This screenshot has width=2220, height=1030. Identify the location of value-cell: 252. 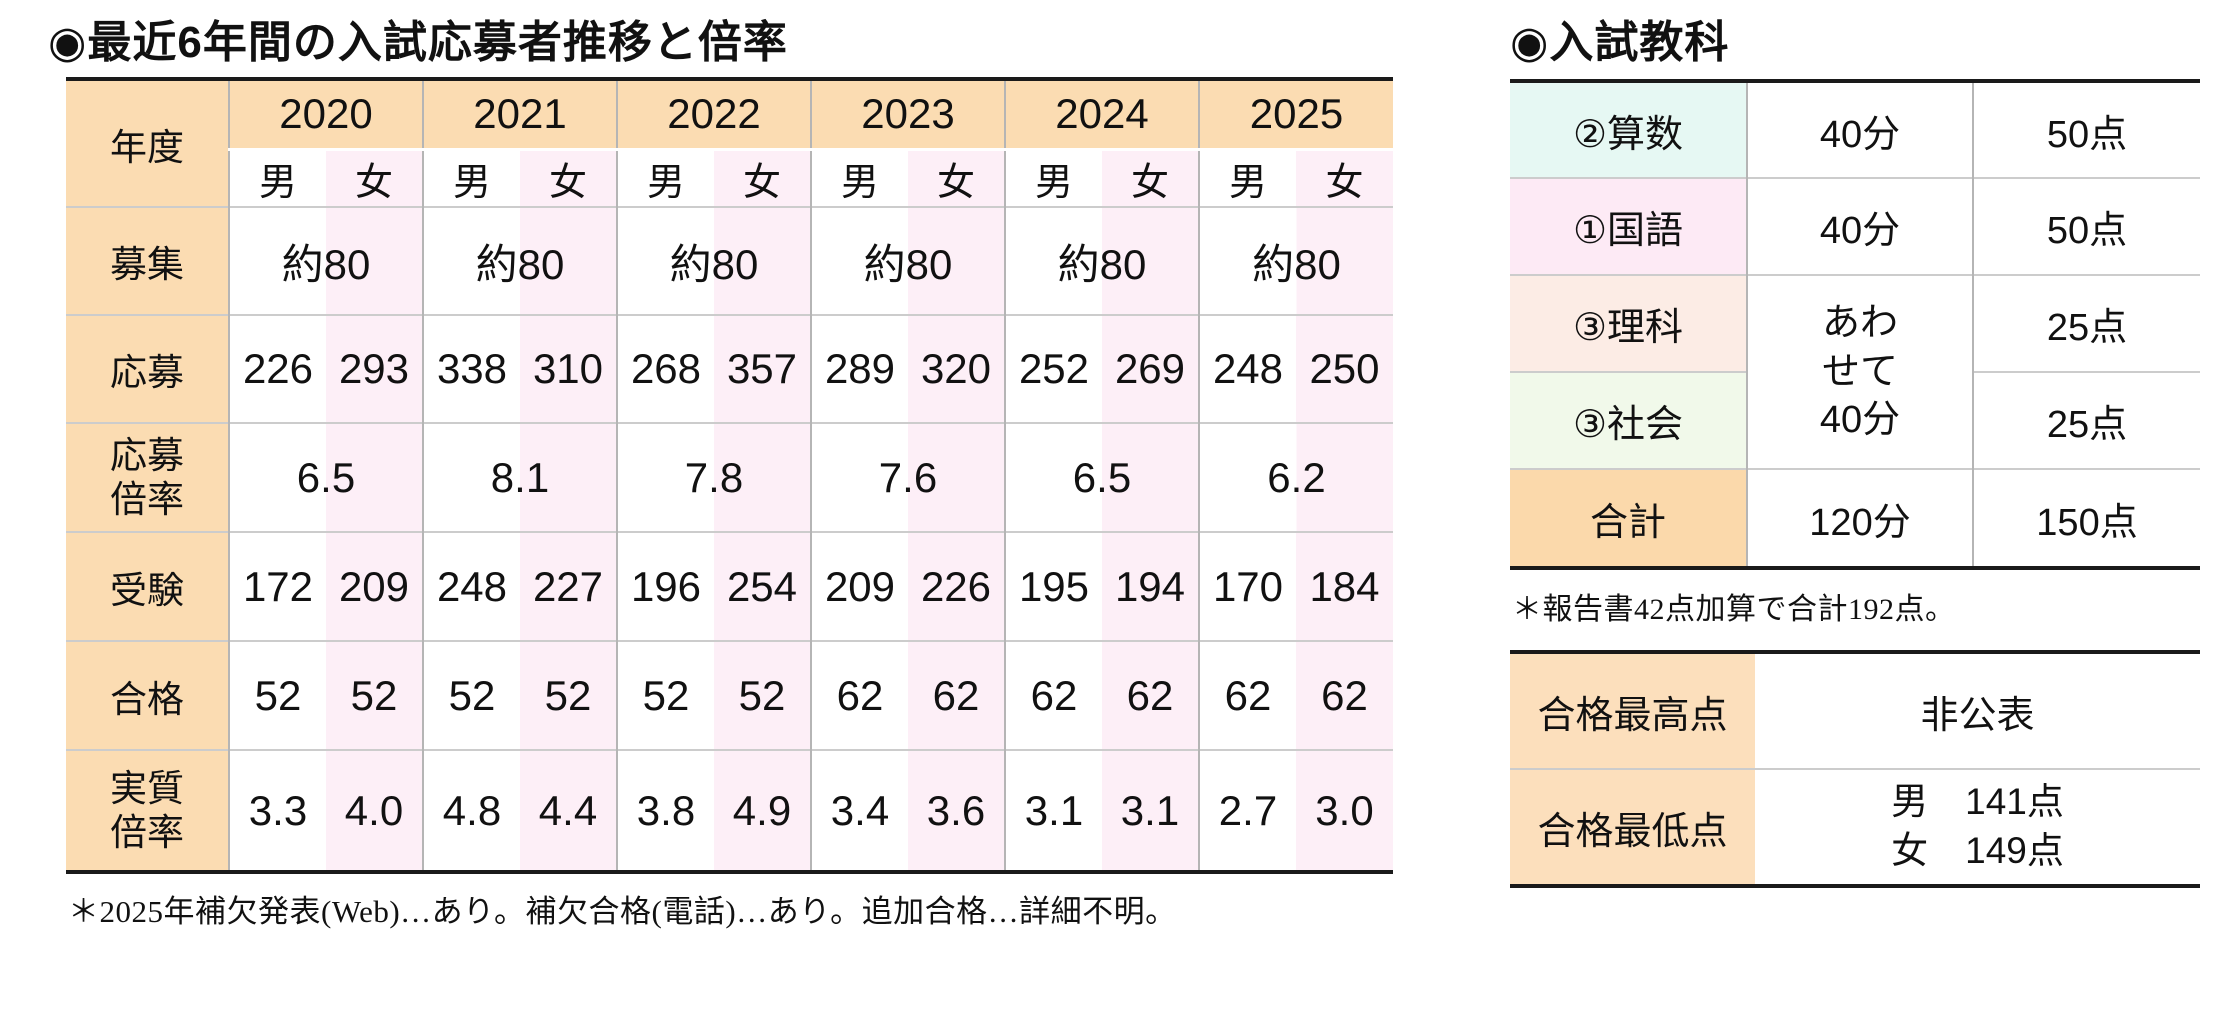
(1053, 368).